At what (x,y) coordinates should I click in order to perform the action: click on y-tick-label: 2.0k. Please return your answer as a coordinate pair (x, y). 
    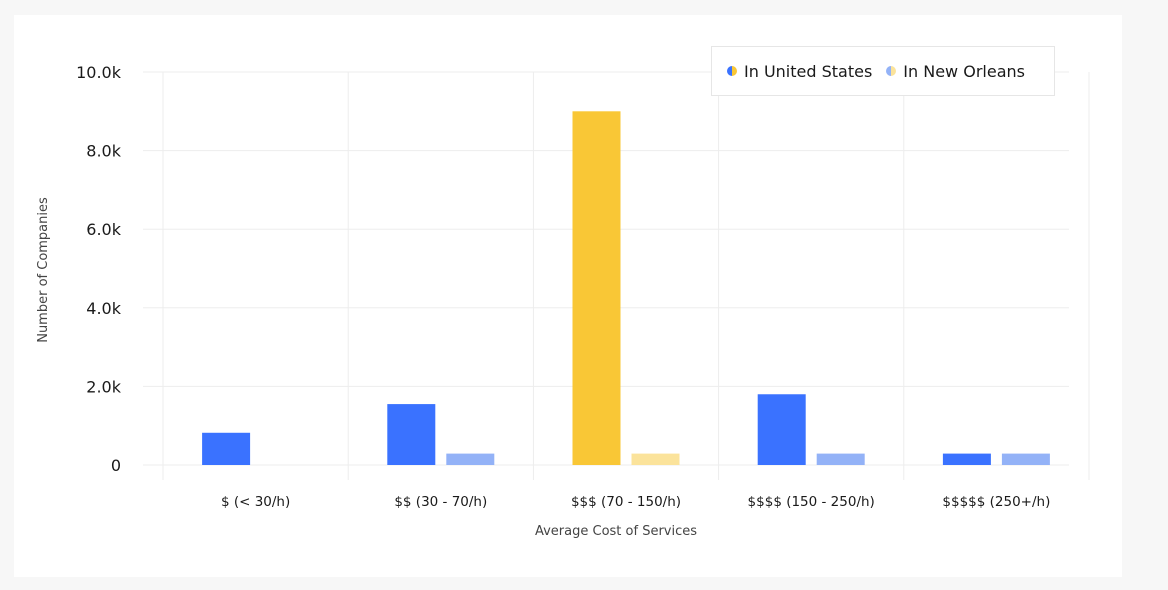
    Looking at the image, I should click on (103, 386).